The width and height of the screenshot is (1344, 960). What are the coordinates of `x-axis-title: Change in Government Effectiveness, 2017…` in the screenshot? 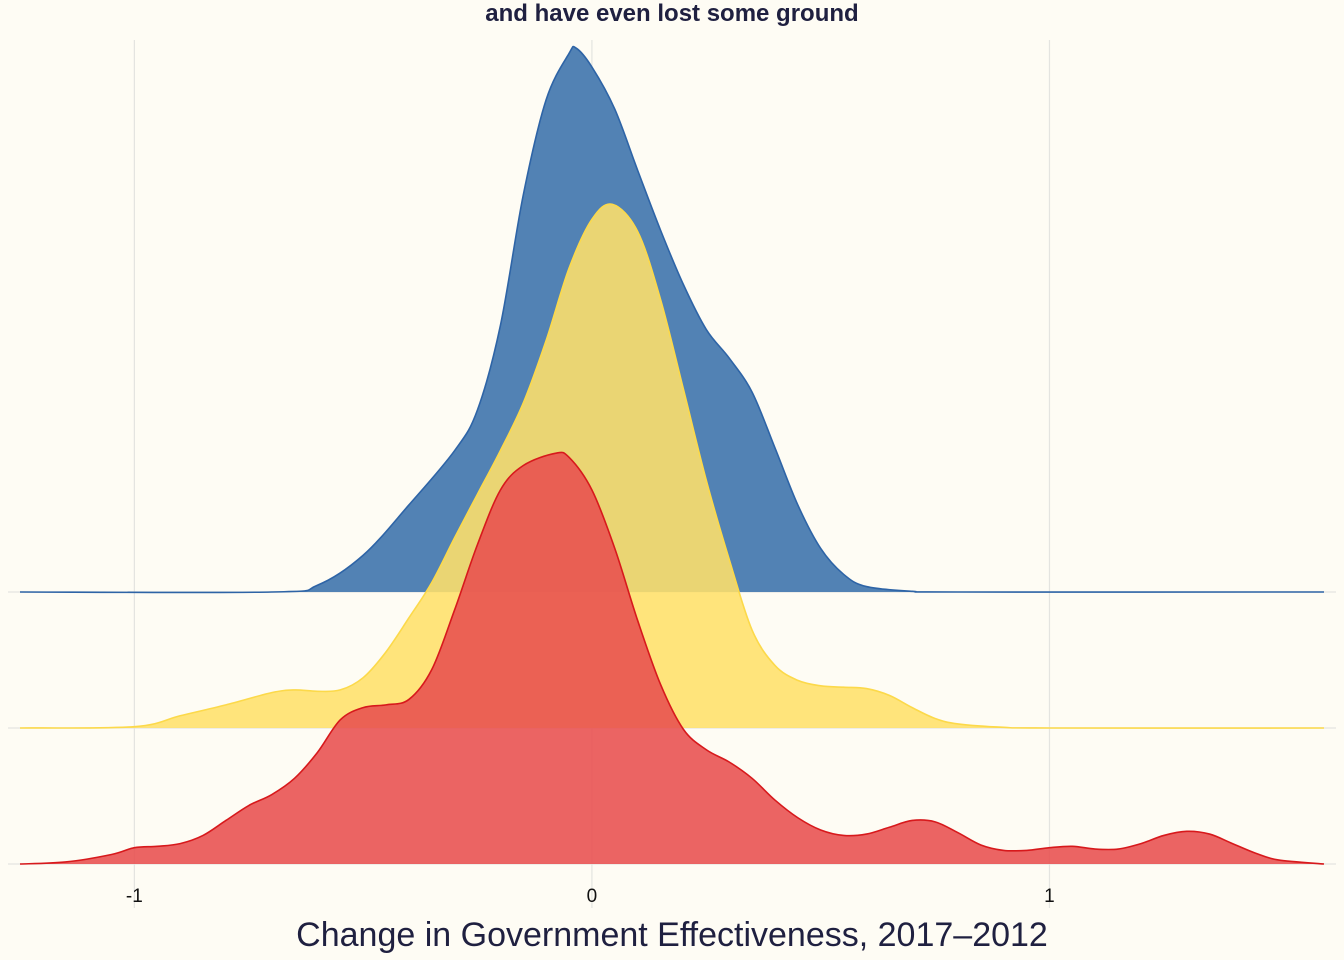 It's located at (672, 935).